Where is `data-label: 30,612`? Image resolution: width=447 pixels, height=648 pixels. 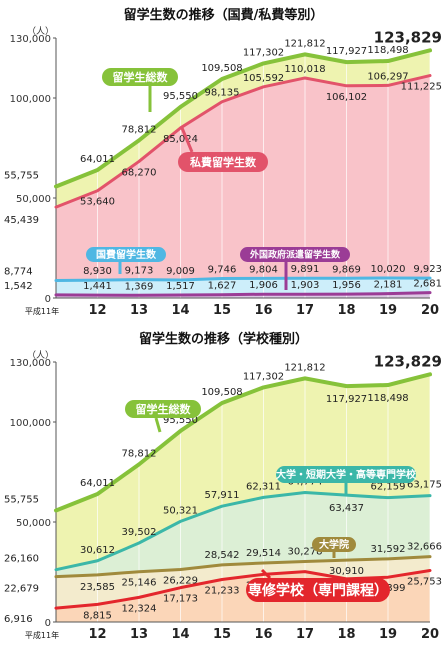 data-label: 30,612 is located at coordinates (97, 550).